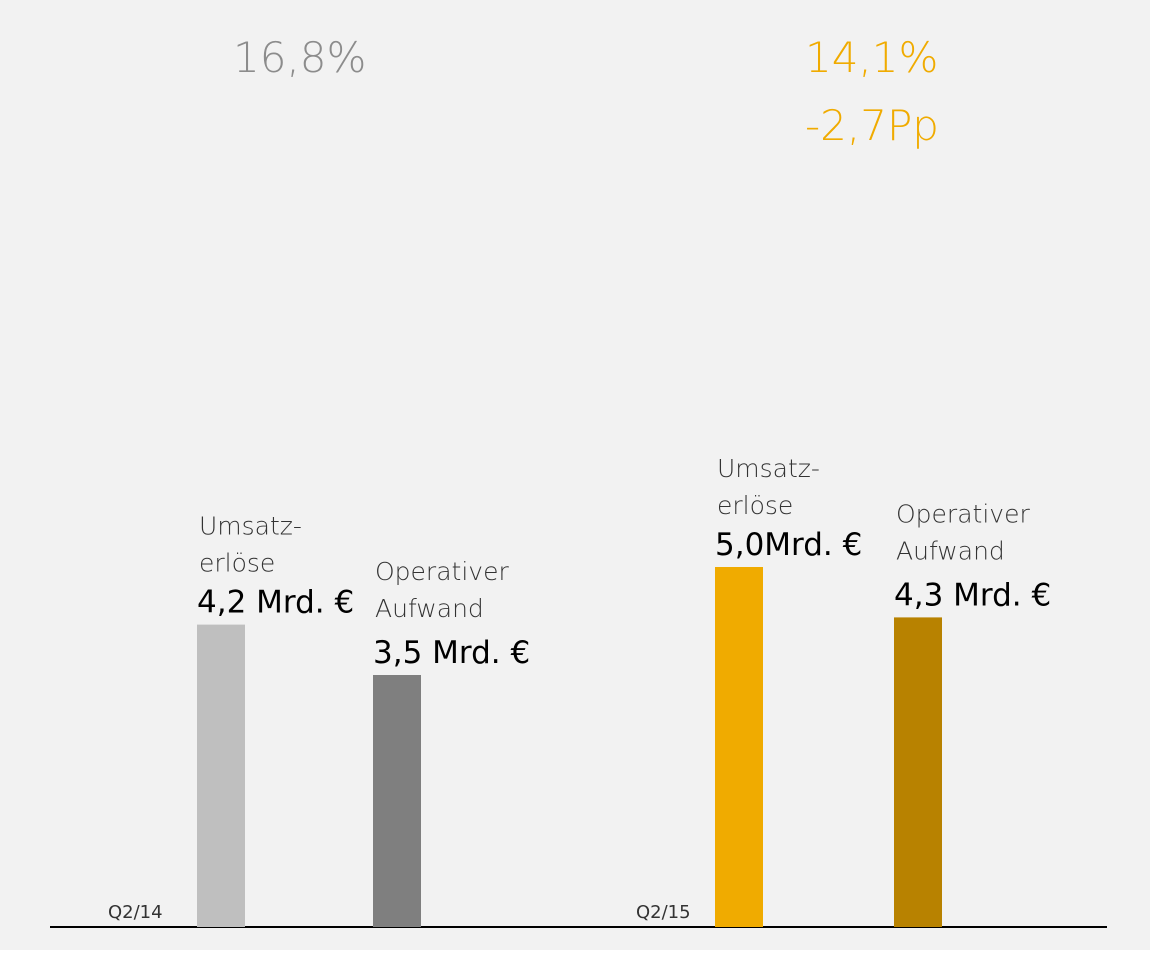 The height and width of the screenshot is (955, 1153). Describe the element at coordinates (135, 912) in the screenshot. I see `category-label: Q2/14` at that location.